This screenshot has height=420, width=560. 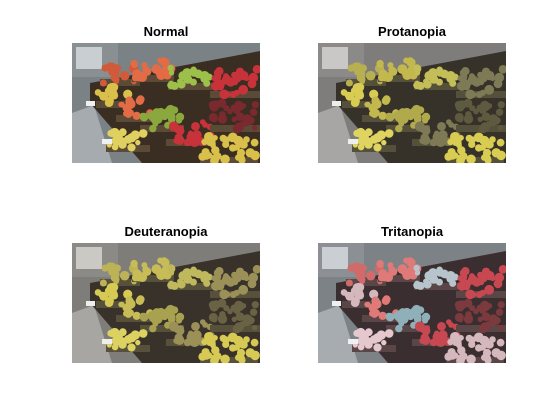 I want to click on panel-normal: Normal, so click(x=166, y=93).